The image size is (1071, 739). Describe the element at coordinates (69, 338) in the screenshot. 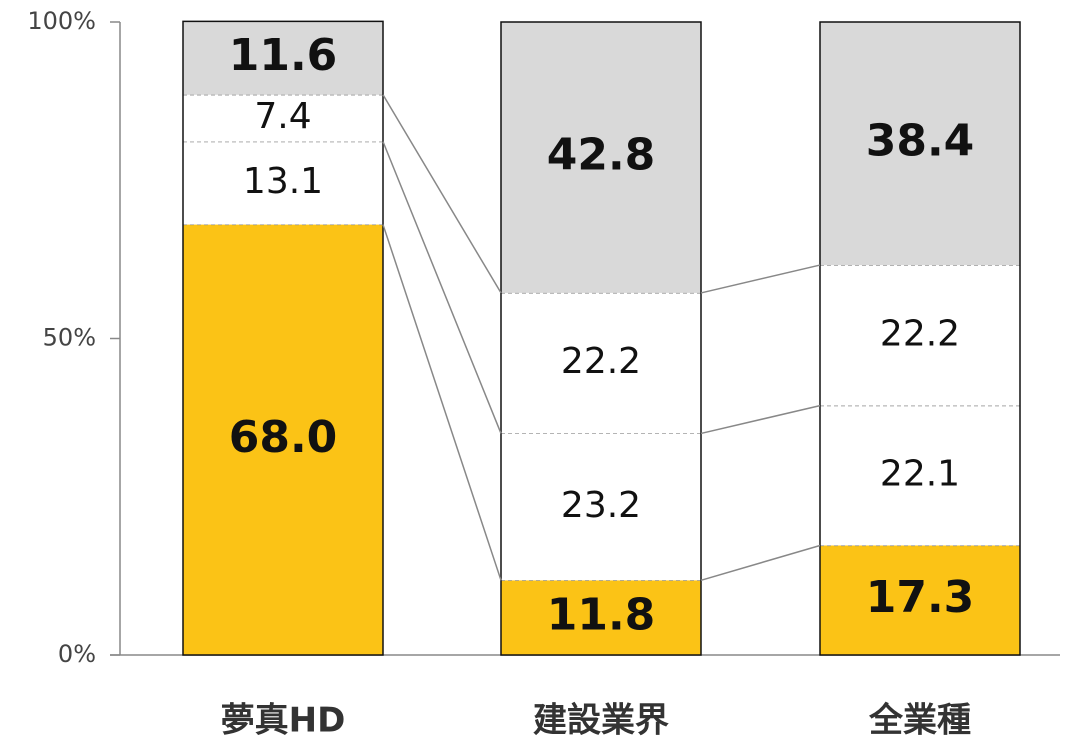

I see `y-tick-label: 50%` at that location.